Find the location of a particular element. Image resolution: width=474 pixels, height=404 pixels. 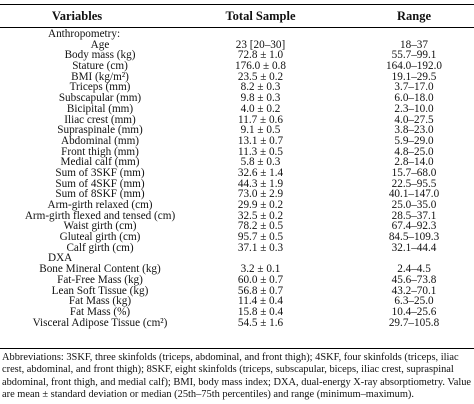

row-range: 32.1–44.4 is located at coordinates (414, 247).